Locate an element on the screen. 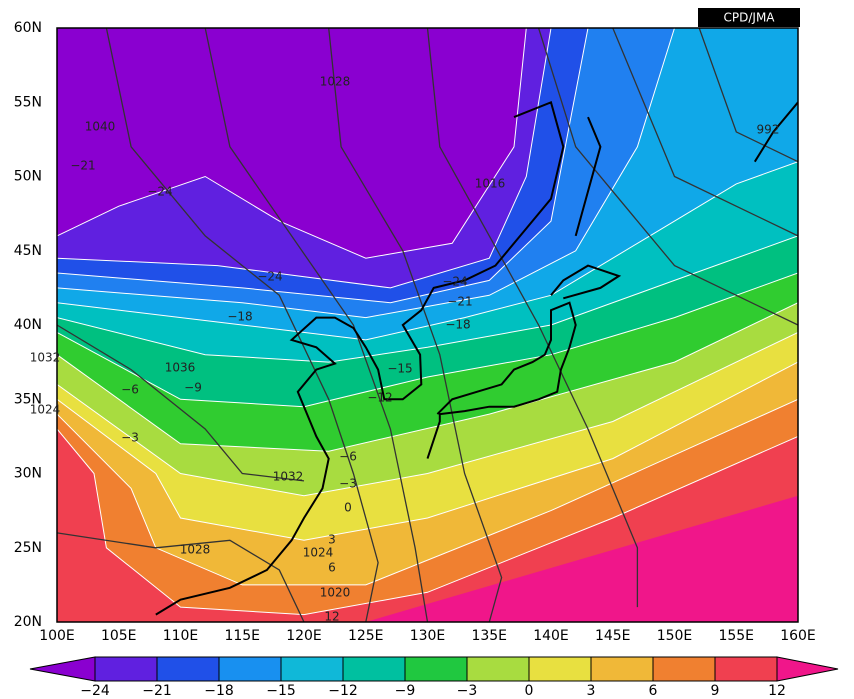 Image resolution: width=854 pixels, height=699 pixels. contour-label: 1032 is located at coordinates (288, 477).